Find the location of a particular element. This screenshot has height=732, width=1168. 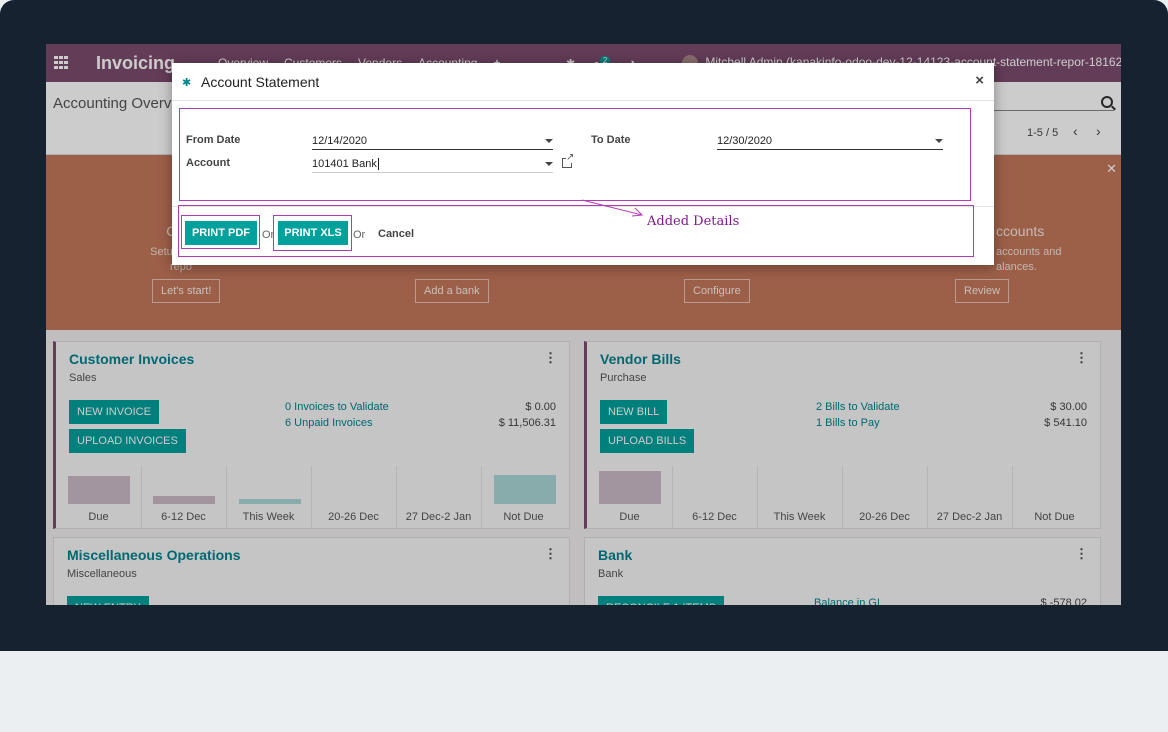

dialog-footer-divider is located at coordinates (583, 206).